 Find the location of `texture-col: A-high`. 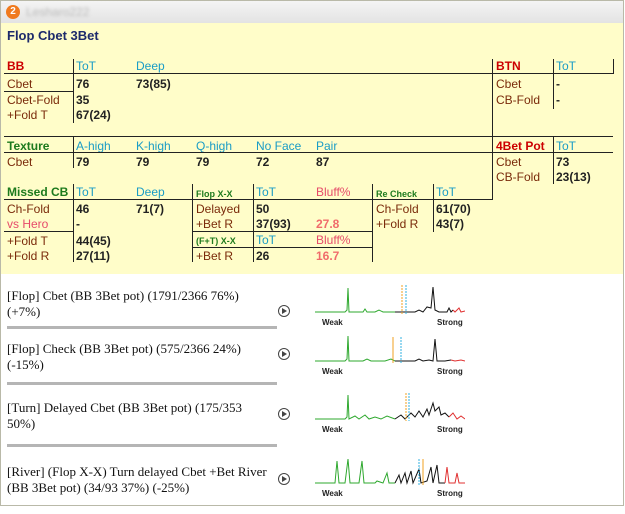

texture-col: A-high is located at coordinates (93, 146).